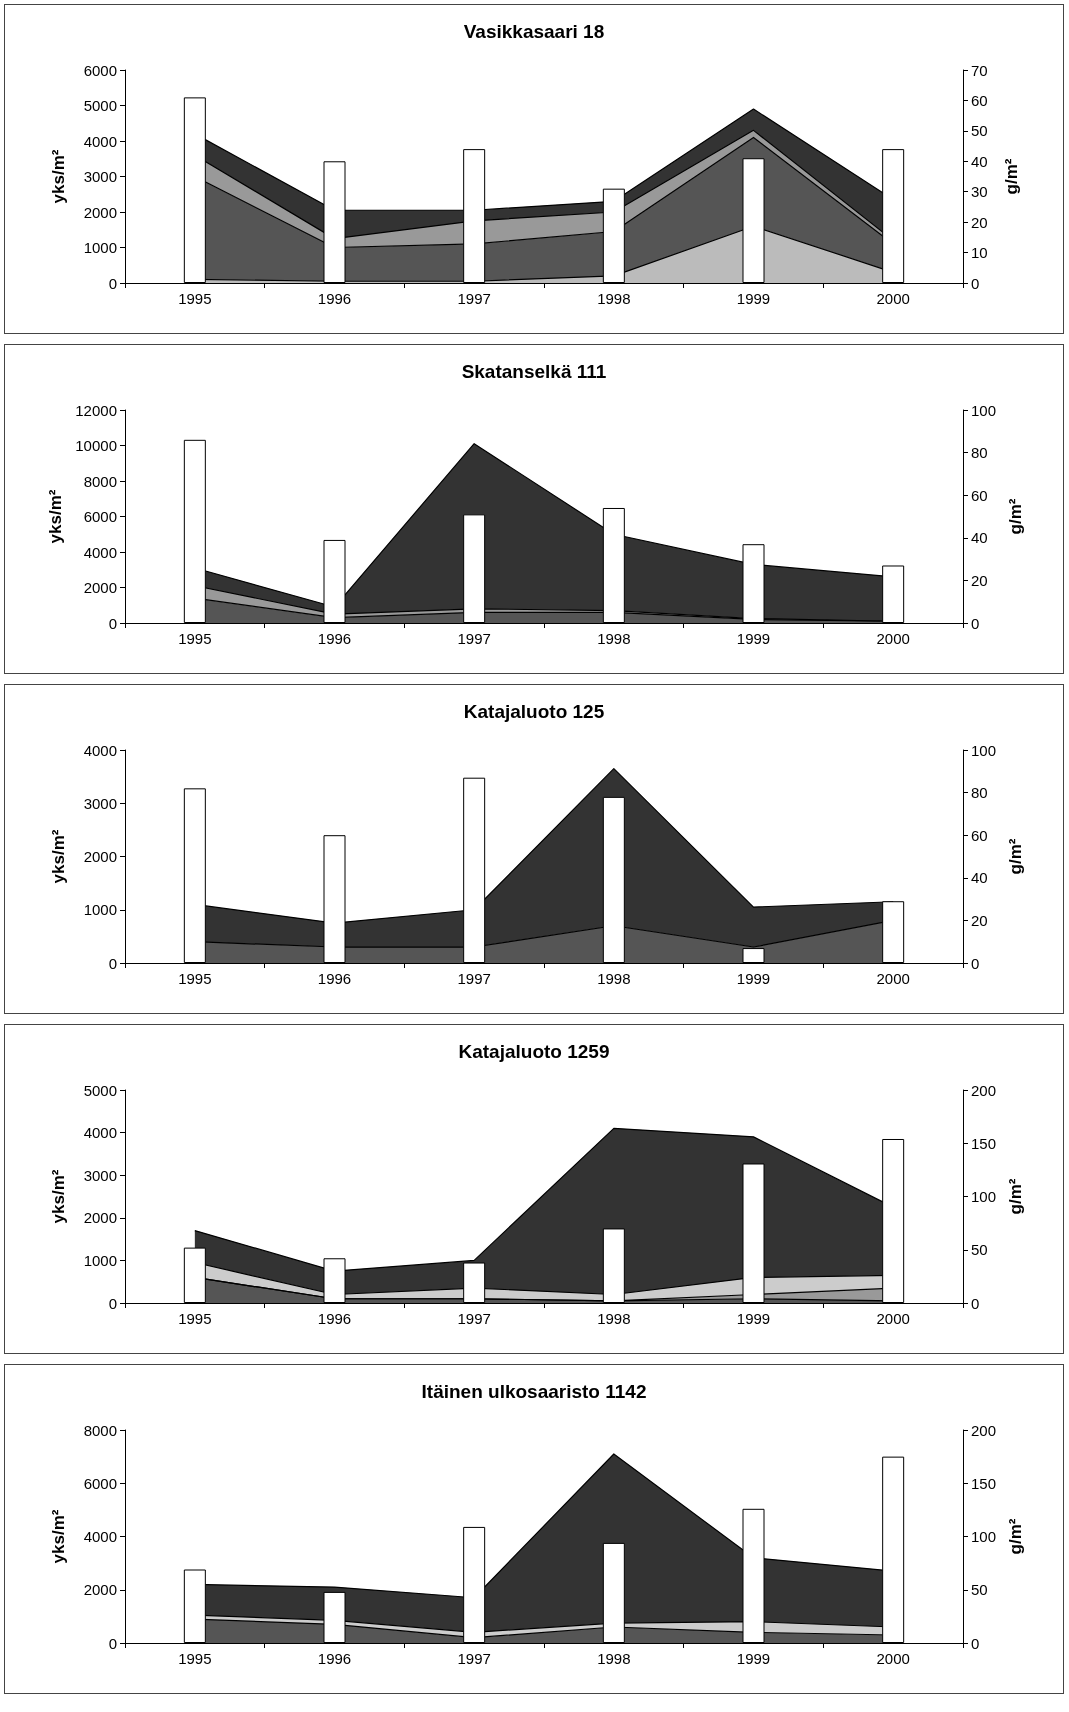  I want to click on chart-title: Katajaluoto 1259, so click(534, 1051).